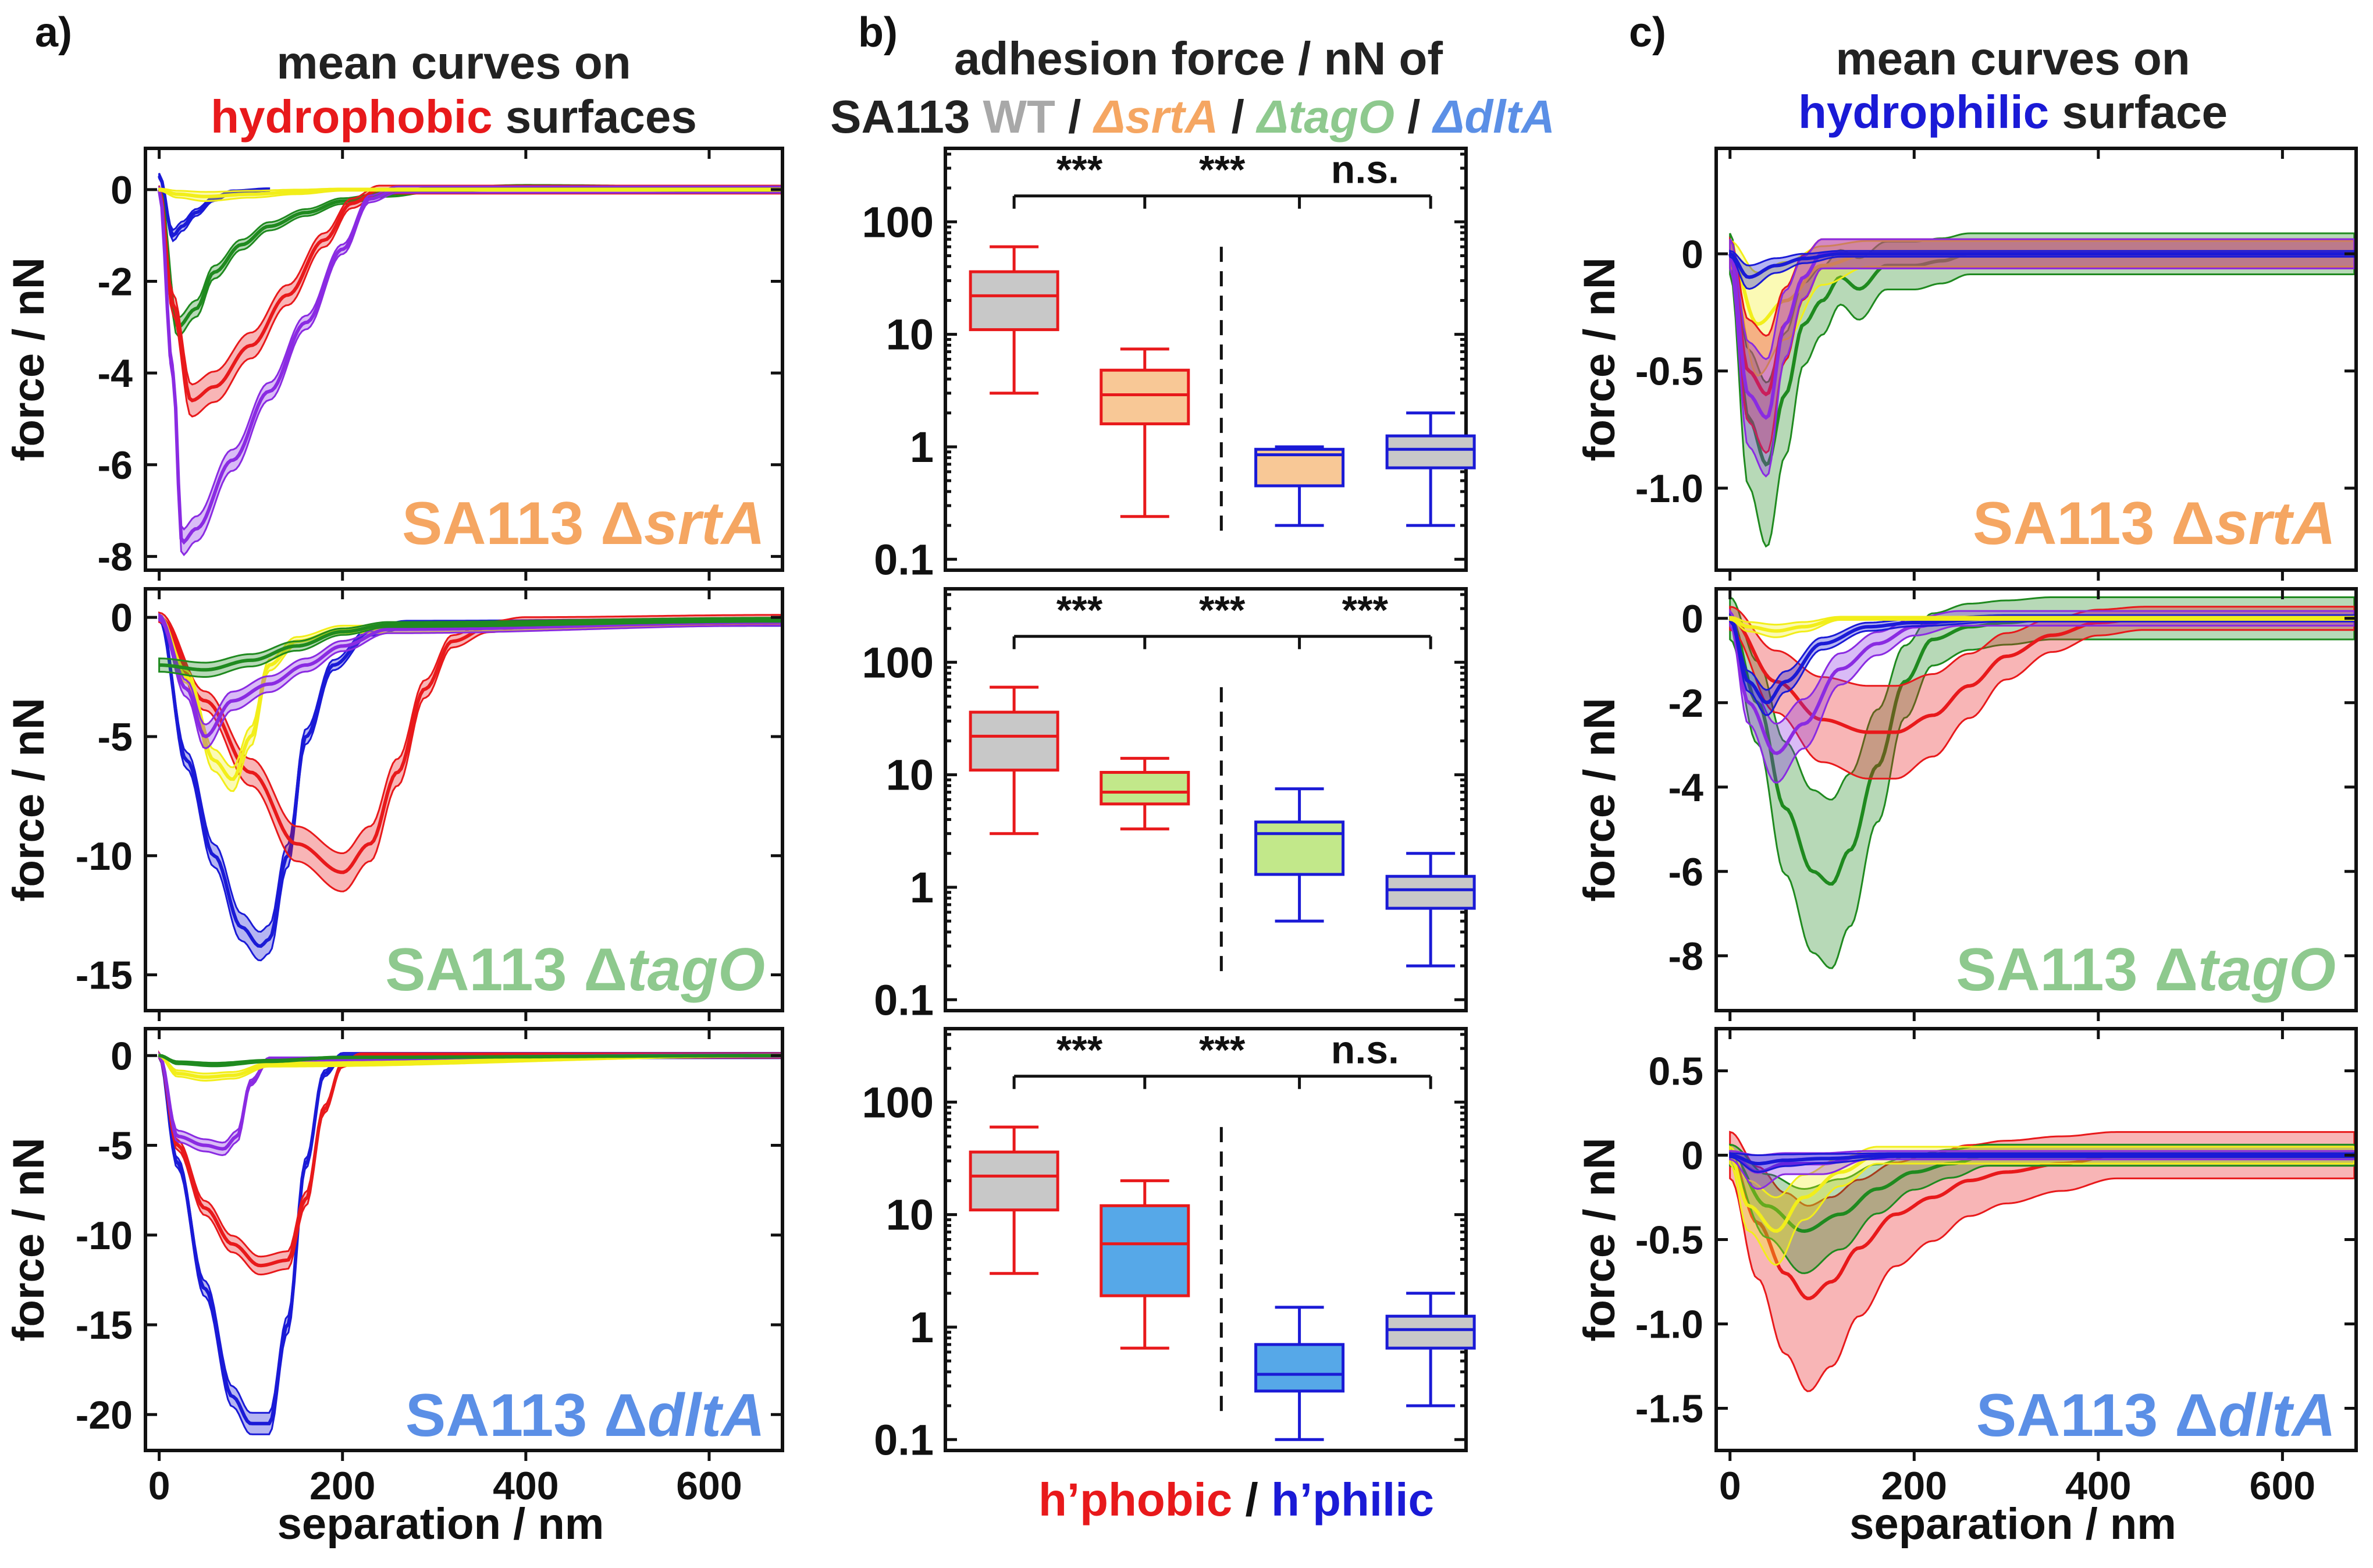 This screenshot has width=2373, height=1568. I want to click on y-tick-label: -4, so click(115, 373).